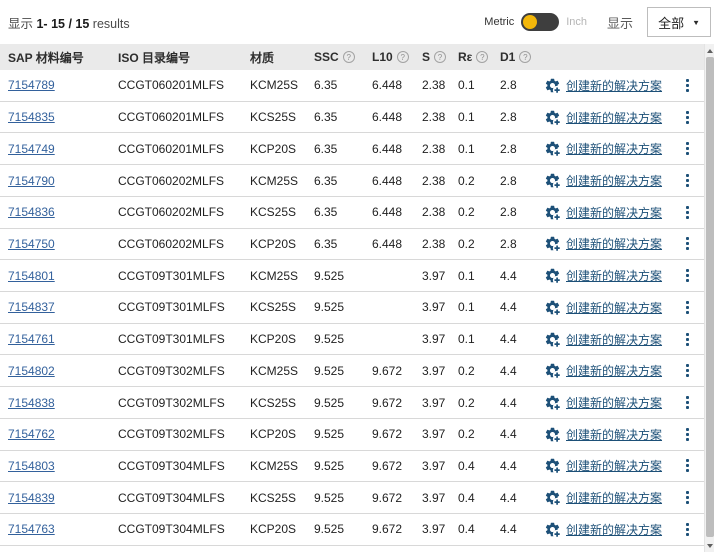 The width and height of the screenshot is (714, 552). I want to click on inch-label: Inch, so click(577, 22).